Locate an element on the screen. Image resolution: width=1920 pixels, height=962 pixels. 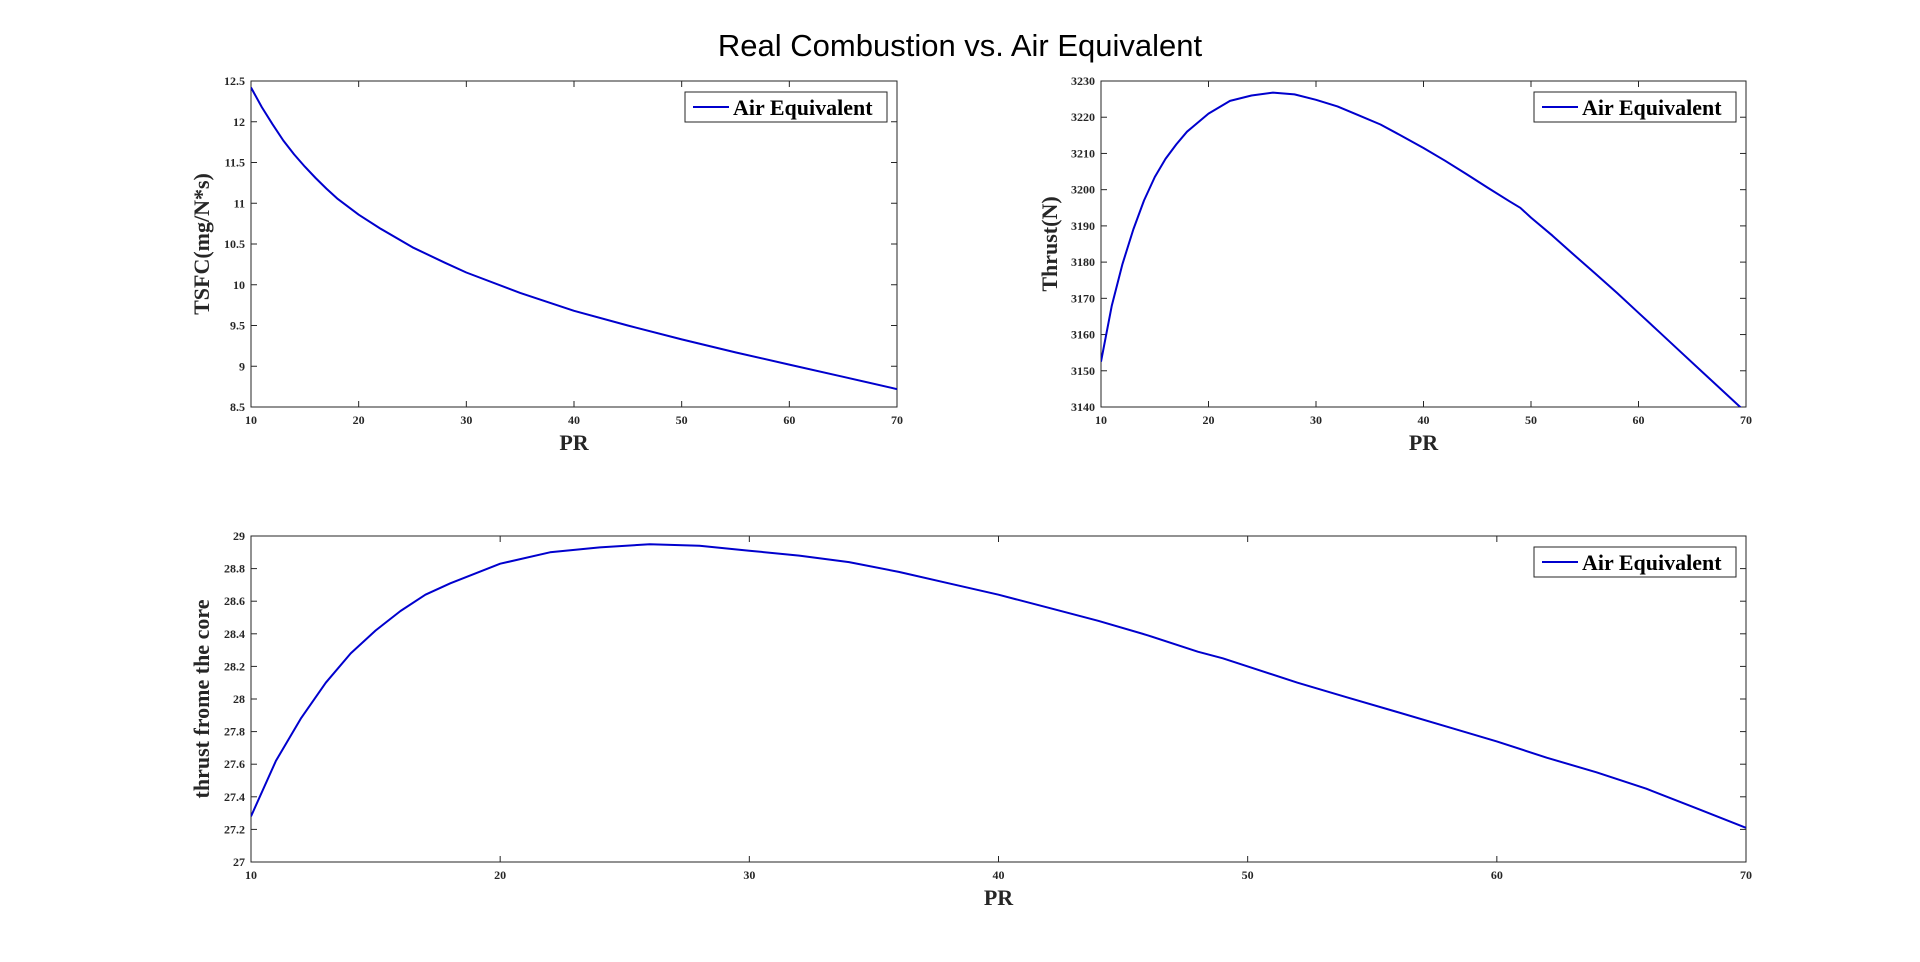
y-tick-label: 28.8 is located at coordinates (234, 569).